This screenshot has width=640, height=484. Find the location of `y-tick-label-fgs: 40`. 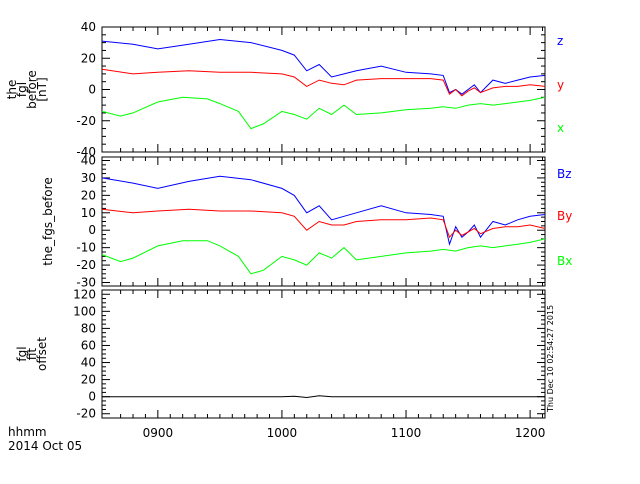

y-tick-label-fgs: 40 is located at coordinates (88, 160).